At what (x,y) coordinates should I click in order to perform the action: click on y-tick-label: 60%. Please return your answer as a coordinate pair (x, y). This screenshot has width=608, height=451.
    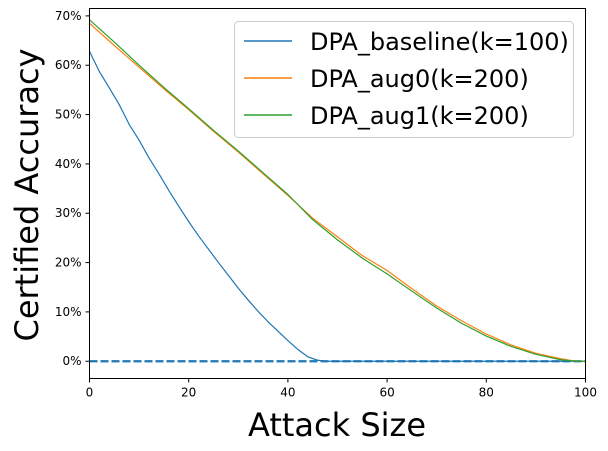
    Looking at the image, I should click on (68, 65).